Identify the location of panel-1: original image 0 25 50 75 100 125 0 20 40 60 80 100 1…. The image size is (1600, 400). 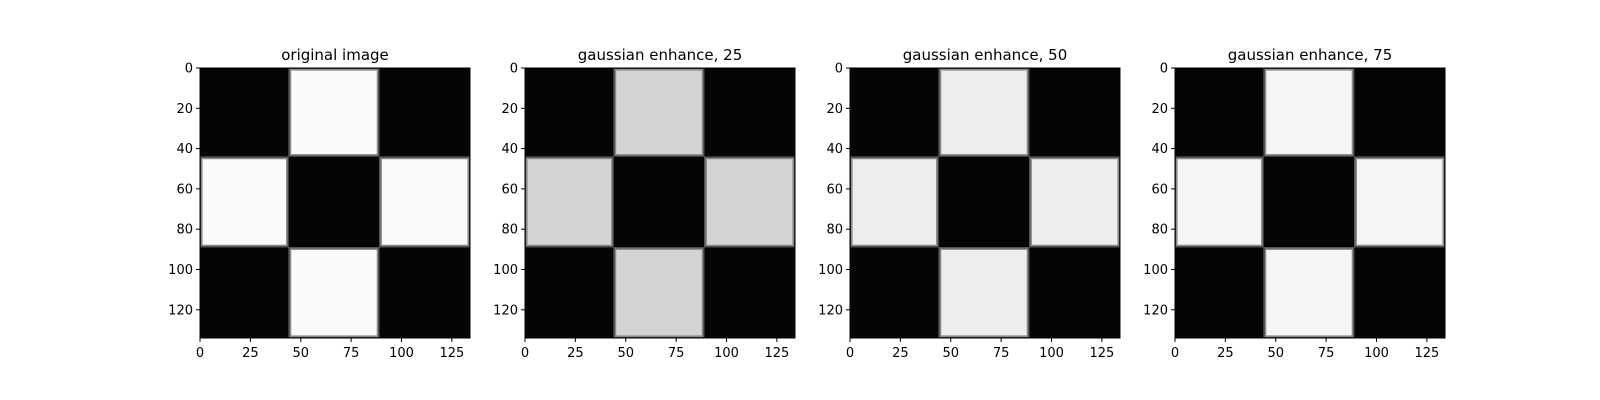
(319, 203).